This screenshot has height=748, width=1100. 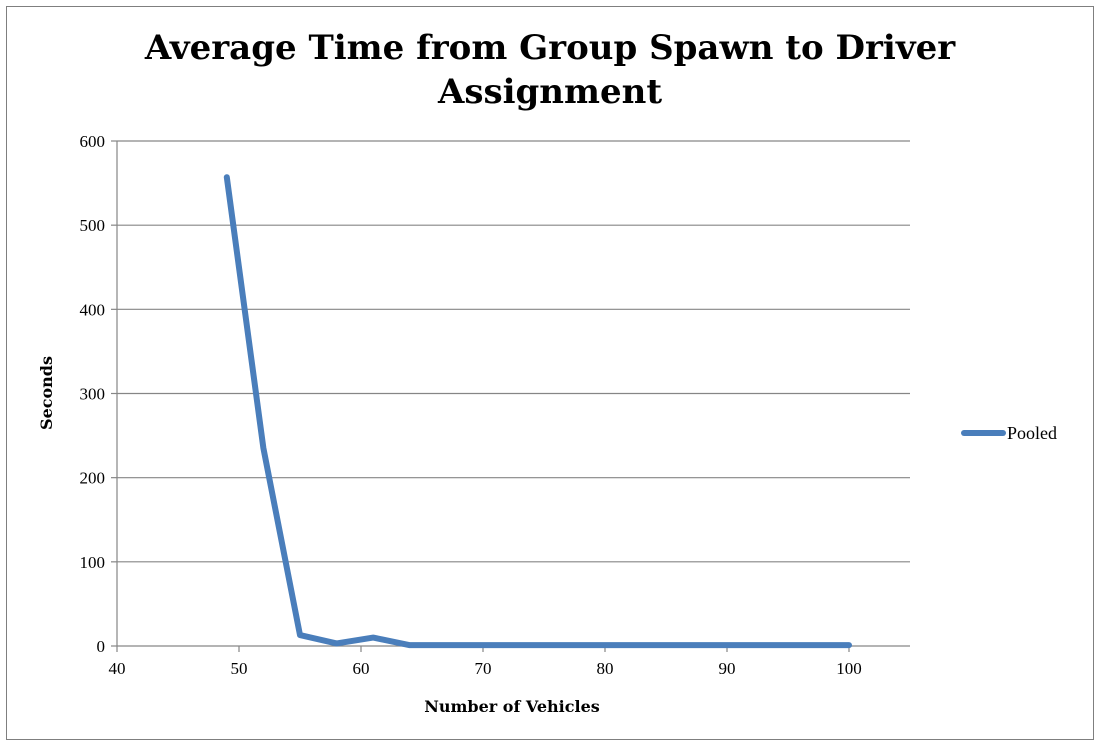 What do you see at coordinates (93, 309) in the screenshot?
I see `y-tick-label: 400` at bounding box center [93, 309].